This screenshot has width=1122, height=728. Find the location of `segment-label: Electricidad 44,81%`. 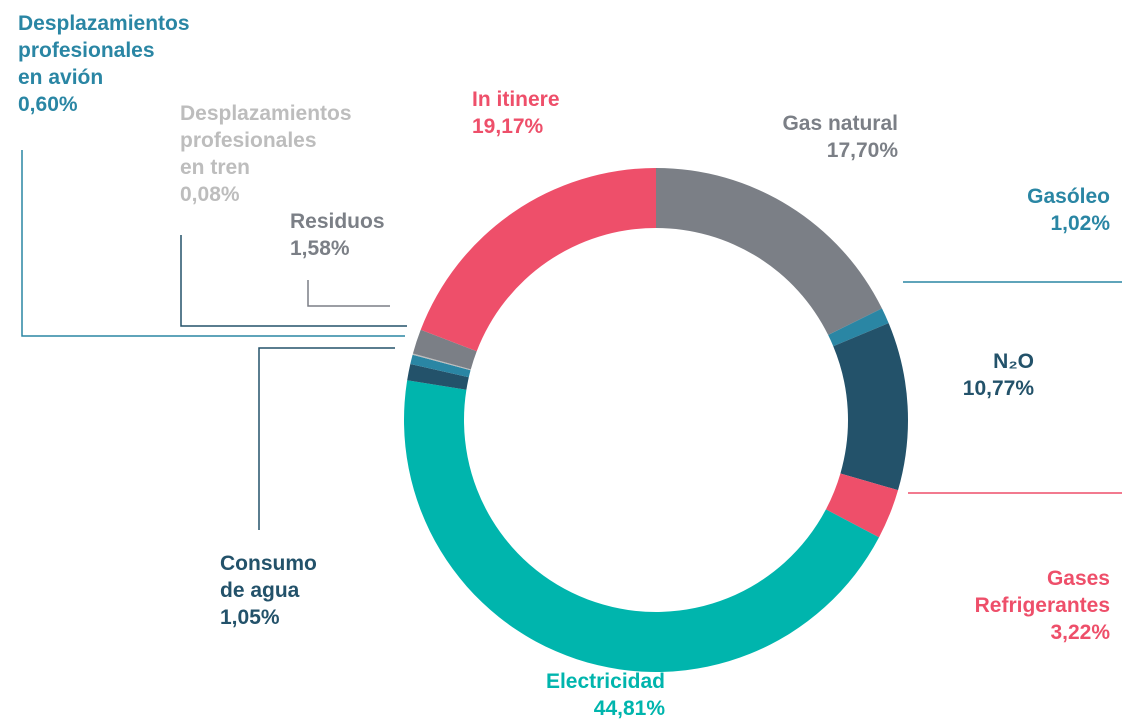

segment-label: Electricidad 44,81% is located at coordinates (605, 695).